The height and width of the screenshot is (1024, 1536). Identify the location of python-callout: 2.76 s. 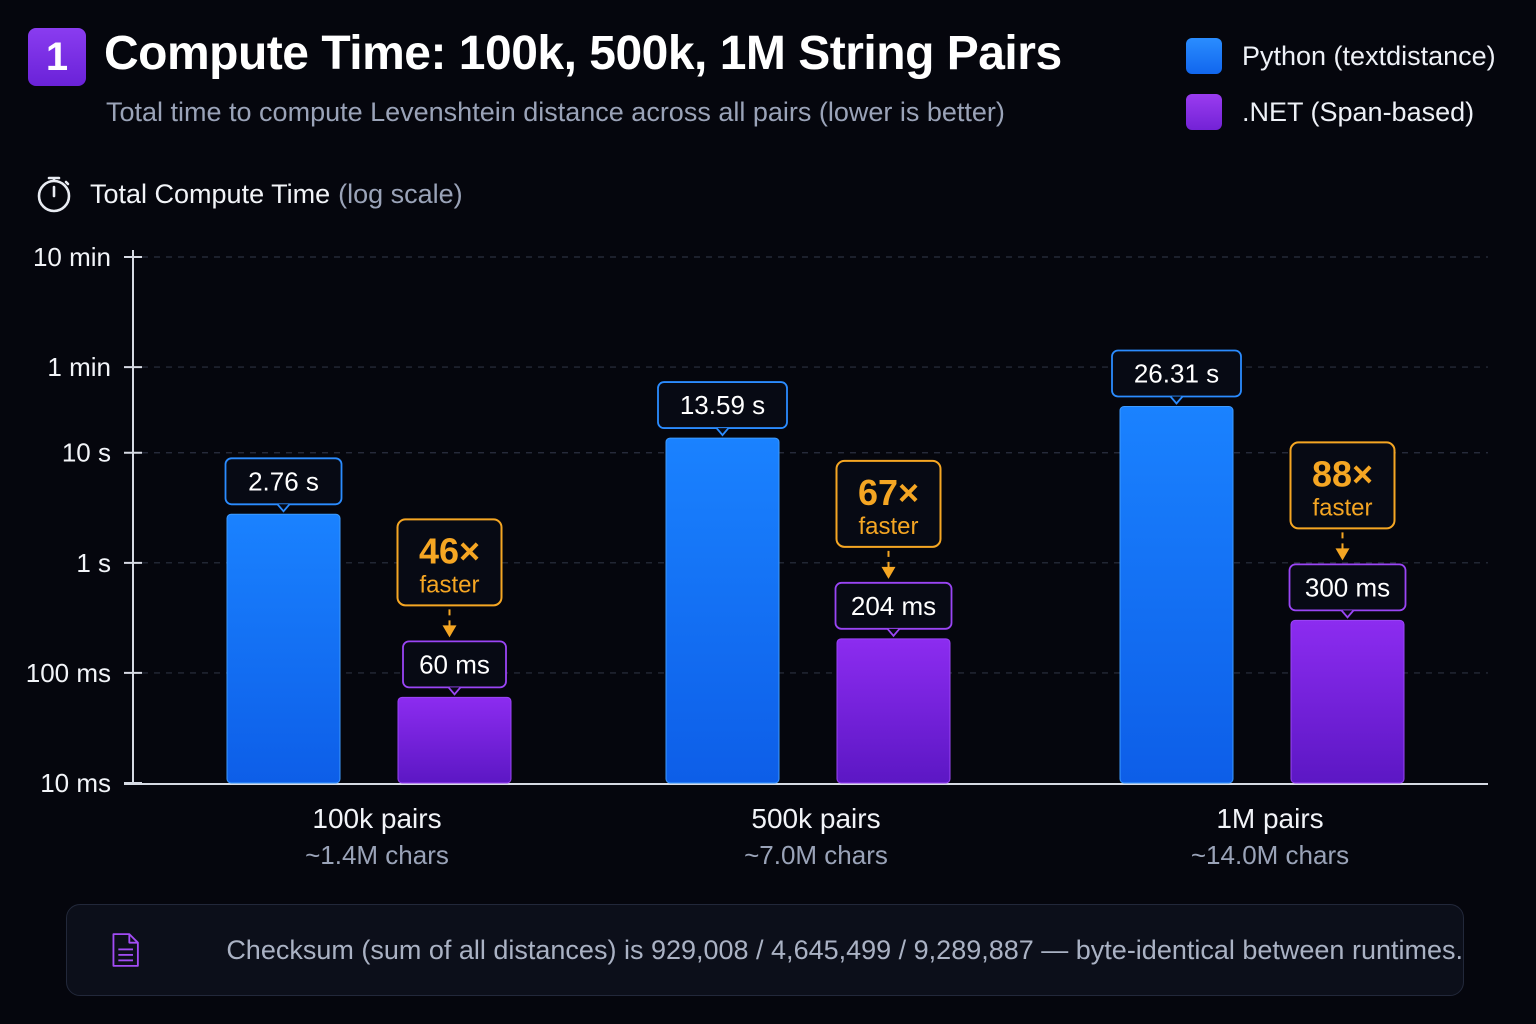
(283, 485).